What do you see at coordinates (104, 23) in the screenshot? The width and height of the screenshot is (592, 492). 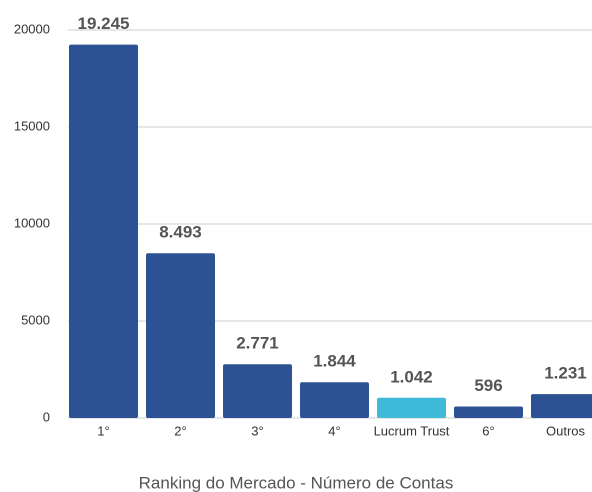 I see `data-label: 19.245` at bounding box center [104, 23].